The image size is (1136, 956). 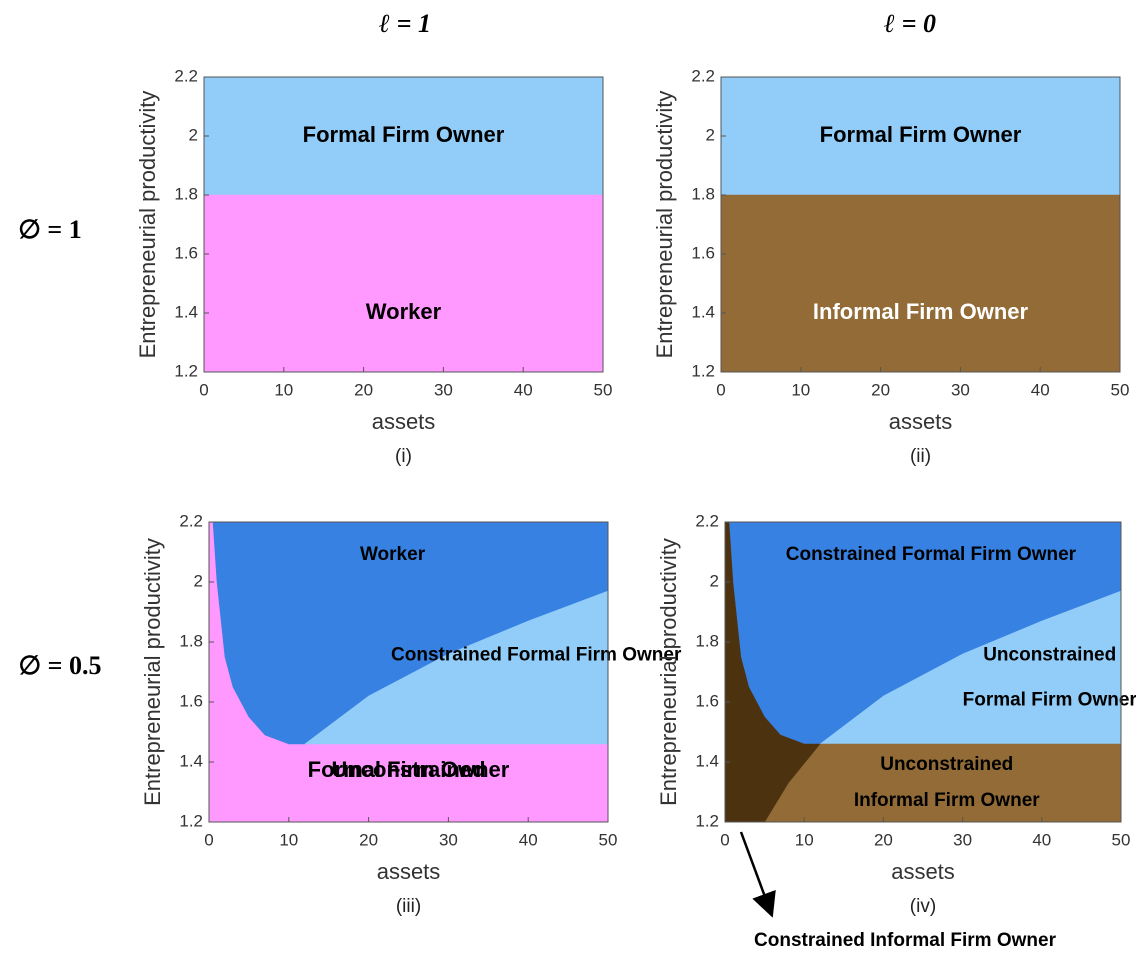 What do you see at coordinates (408, 906) in the screenshot?
I see `panel-caption: (iii)` at bounding box center [408, 906].